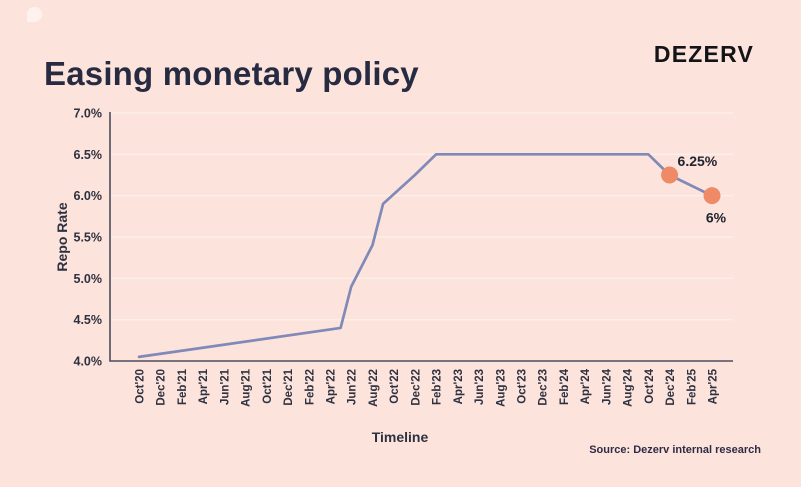 Image resolution: width=801 pixels, height=487 pixels. Describe the element at coordinates (225, 386) in the screenshot. I see `x-tick-label: Jun'21` at that location.